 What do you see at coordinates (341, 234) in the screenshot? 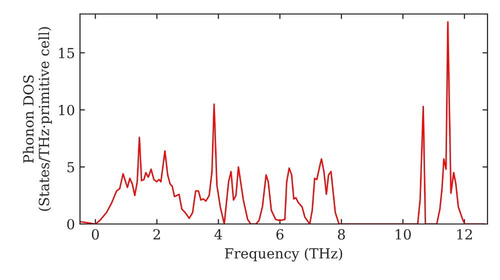
I see `x-tick-label: 8` at bounding box center [341, 234].